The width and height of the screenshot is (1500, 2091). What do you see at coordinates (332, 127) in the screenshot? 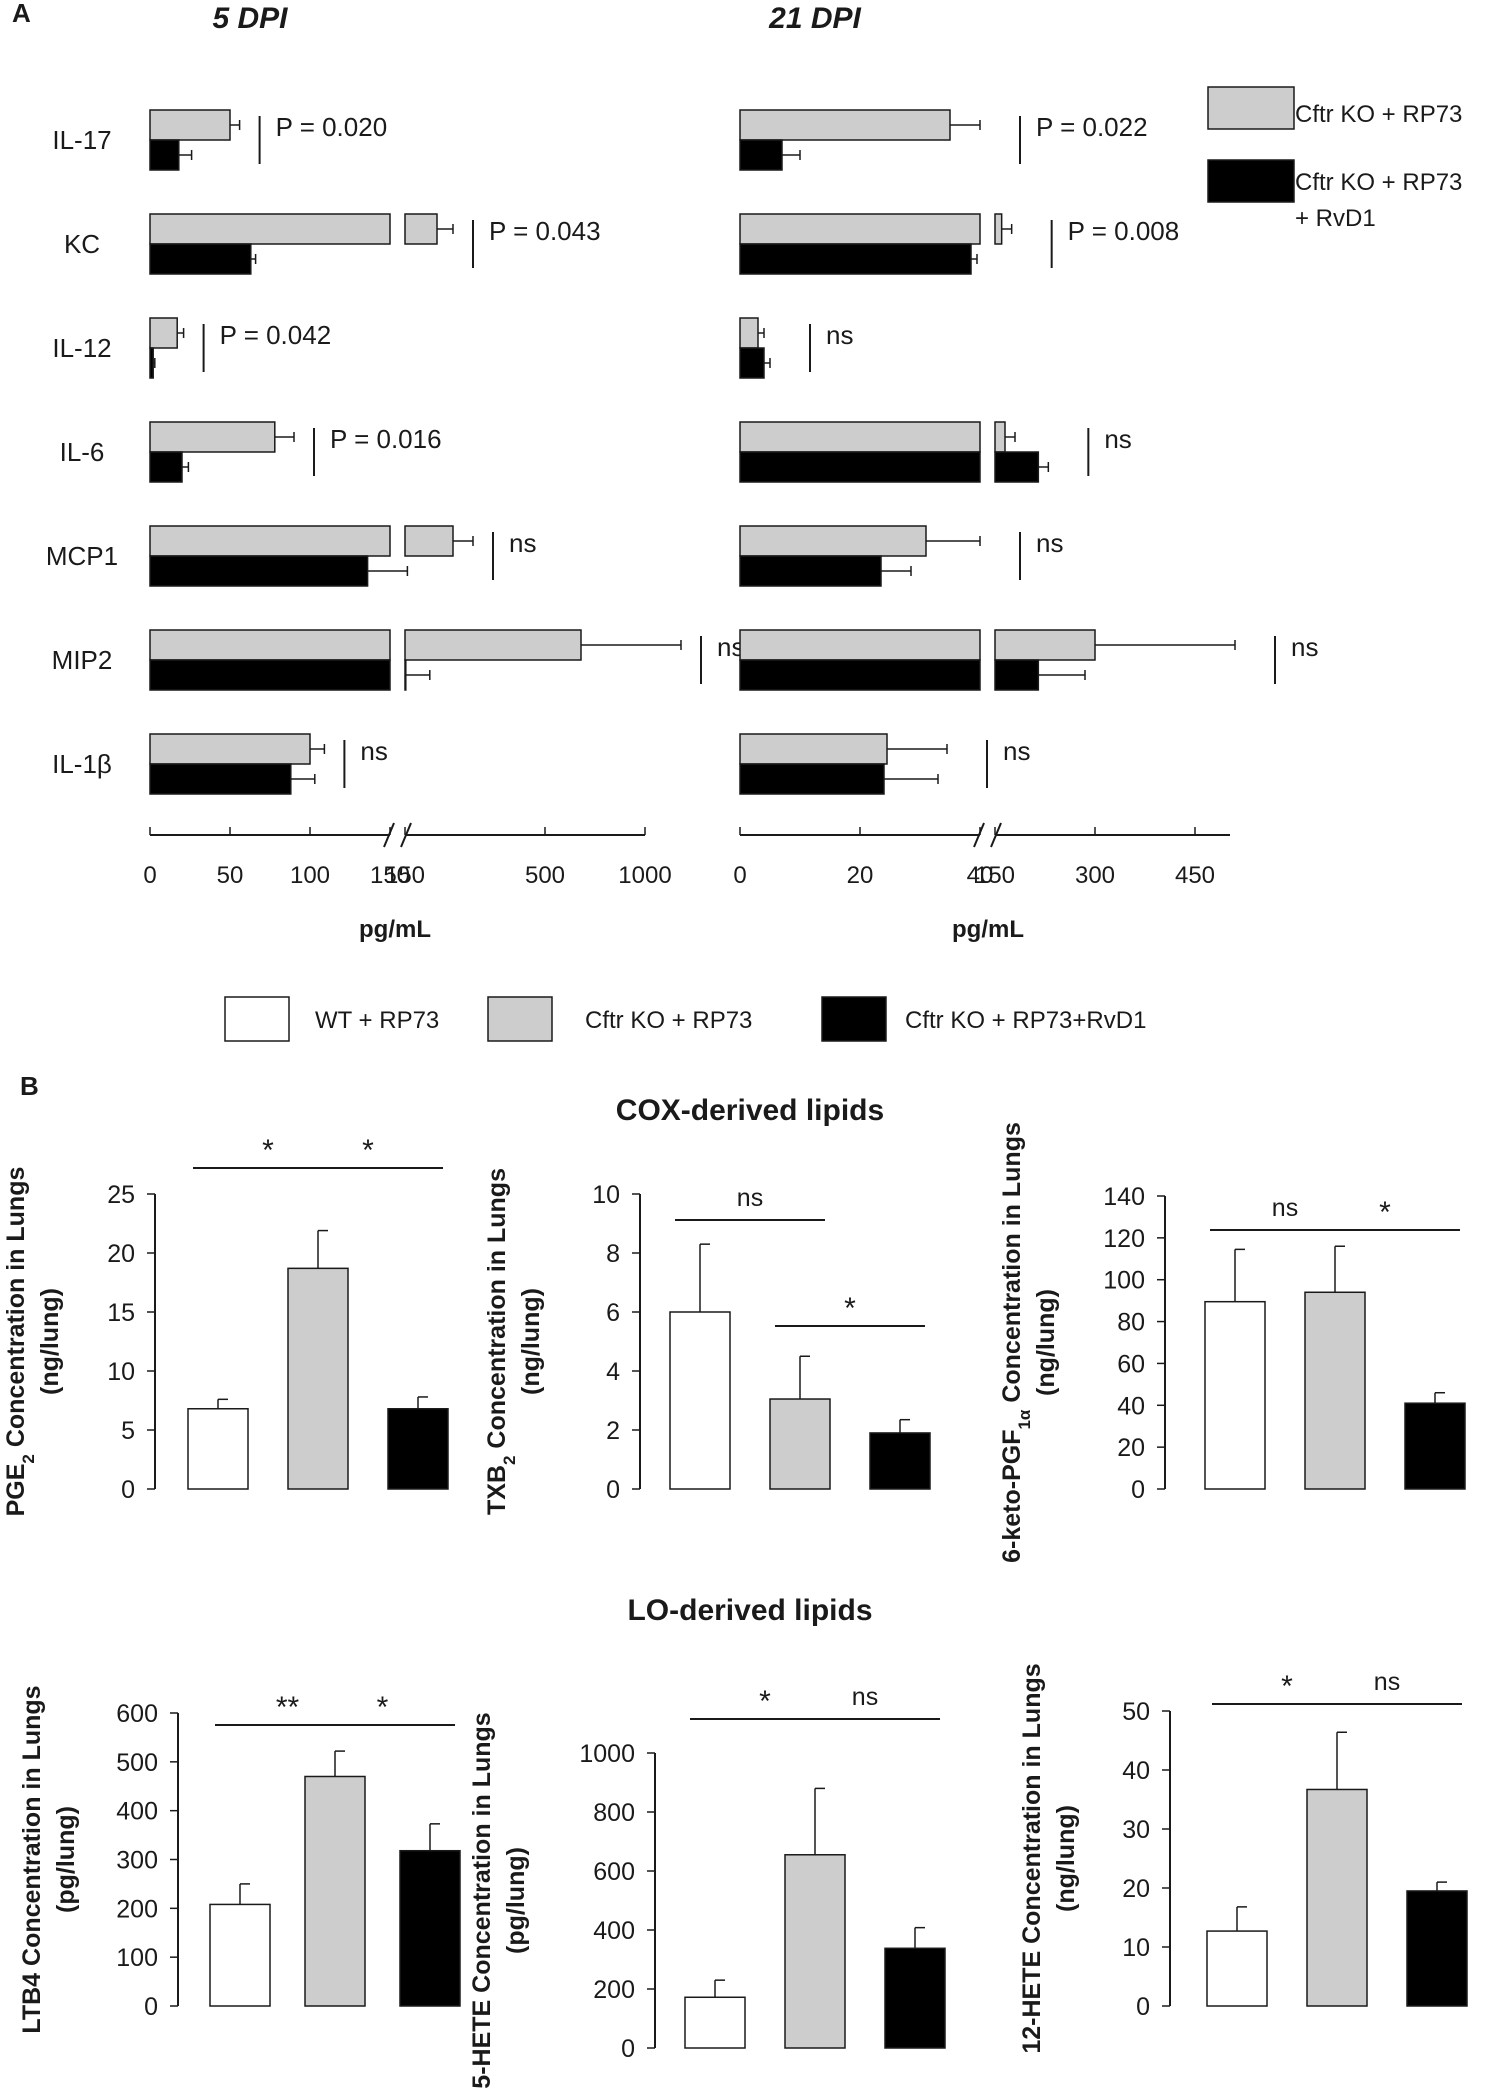
I see `p-value-label: P = 0.020` at bounding box center [332, 127].